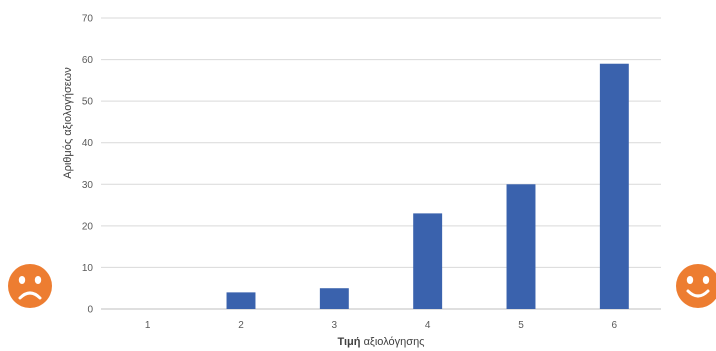 The height and width of the screenshot is (351, 716). I want to click on happy-face-eye-left, so click(690, 280).